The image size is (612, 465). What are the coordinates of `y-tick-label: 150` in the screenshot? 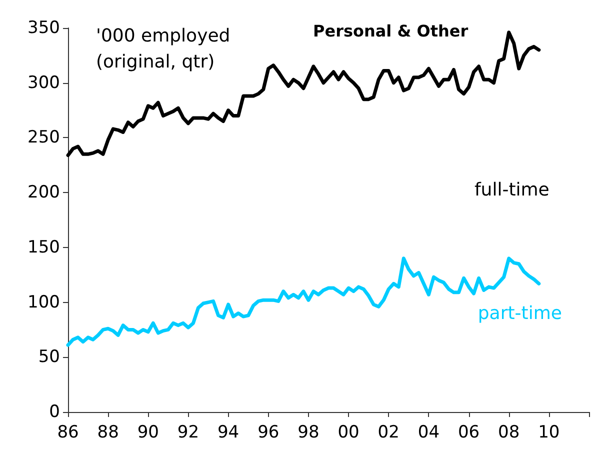 It's located at (44, 247).